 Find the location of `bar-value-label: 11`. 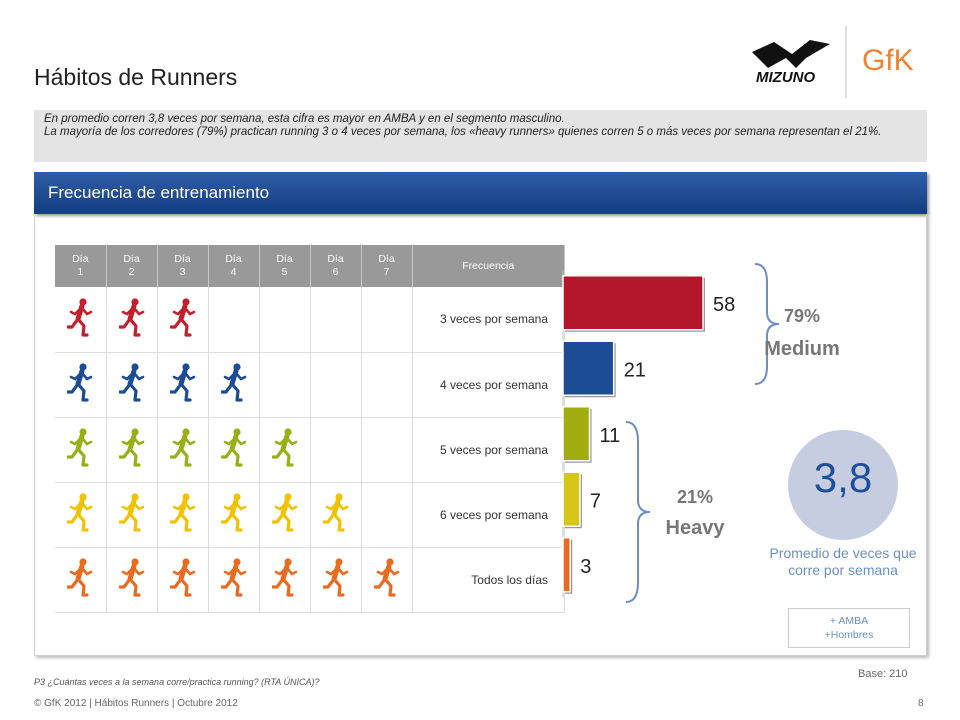

bar-value-label: 11 is located at coordinates (610, 436).